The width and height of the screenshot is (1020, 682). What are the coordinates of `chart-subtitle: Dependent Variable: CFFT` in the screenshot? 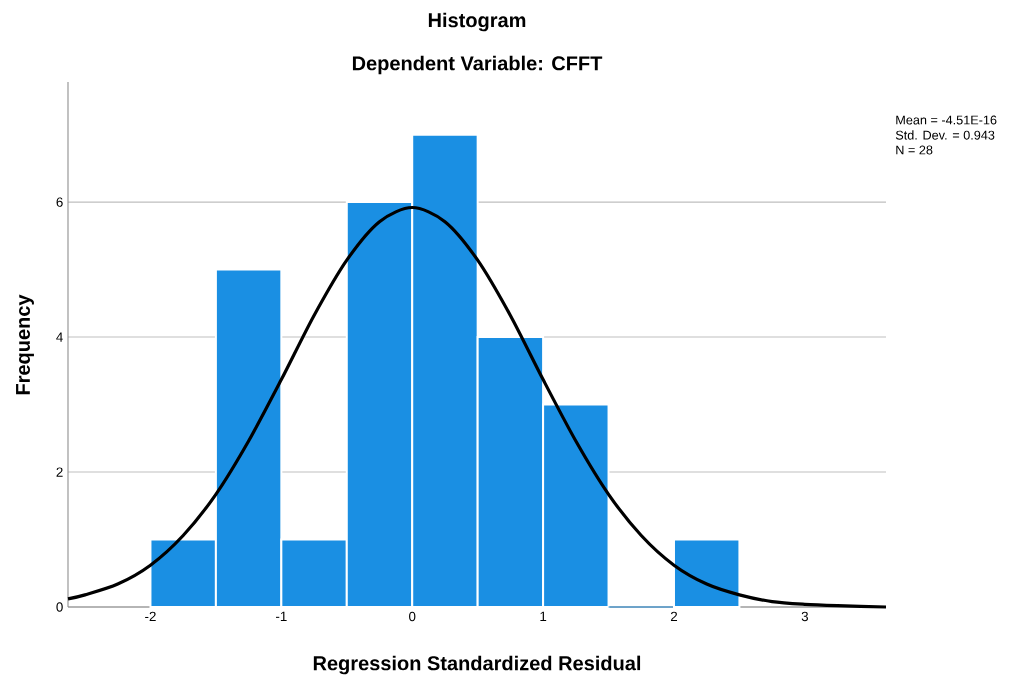 It's located at (477, 65).